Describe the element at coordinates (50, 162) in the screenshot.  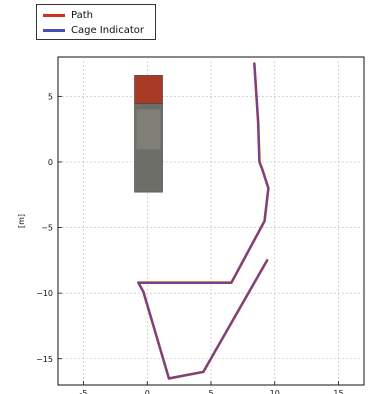
I see `y-tick-label: 0` at that location.